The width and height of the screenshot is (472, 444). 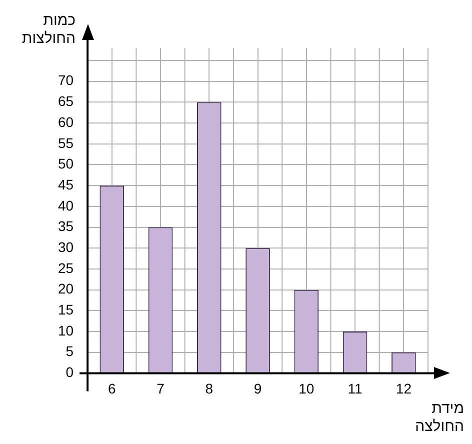 What do you see at coordinates (70, 372) in the screenshot?
I see `y-tick-label: 0` at bounding box center [70, 372].